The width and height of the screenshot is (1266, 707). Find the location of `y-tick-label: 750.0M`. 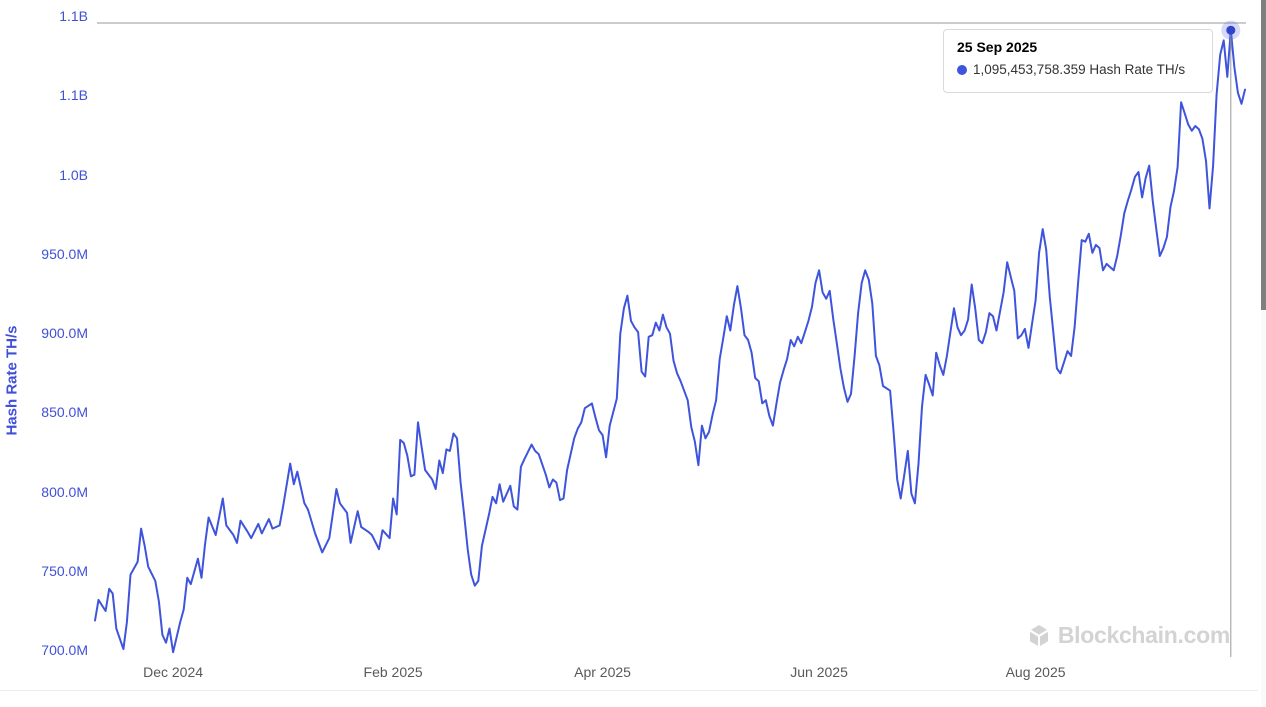

y-tick-label: 750.0M is located at coordinates (64, 570).